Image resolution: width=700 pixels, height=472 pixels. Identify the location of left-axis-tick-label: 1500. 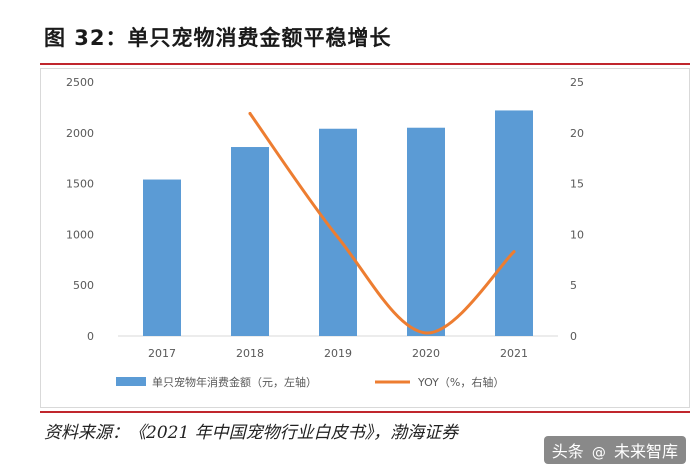
(80, 184).